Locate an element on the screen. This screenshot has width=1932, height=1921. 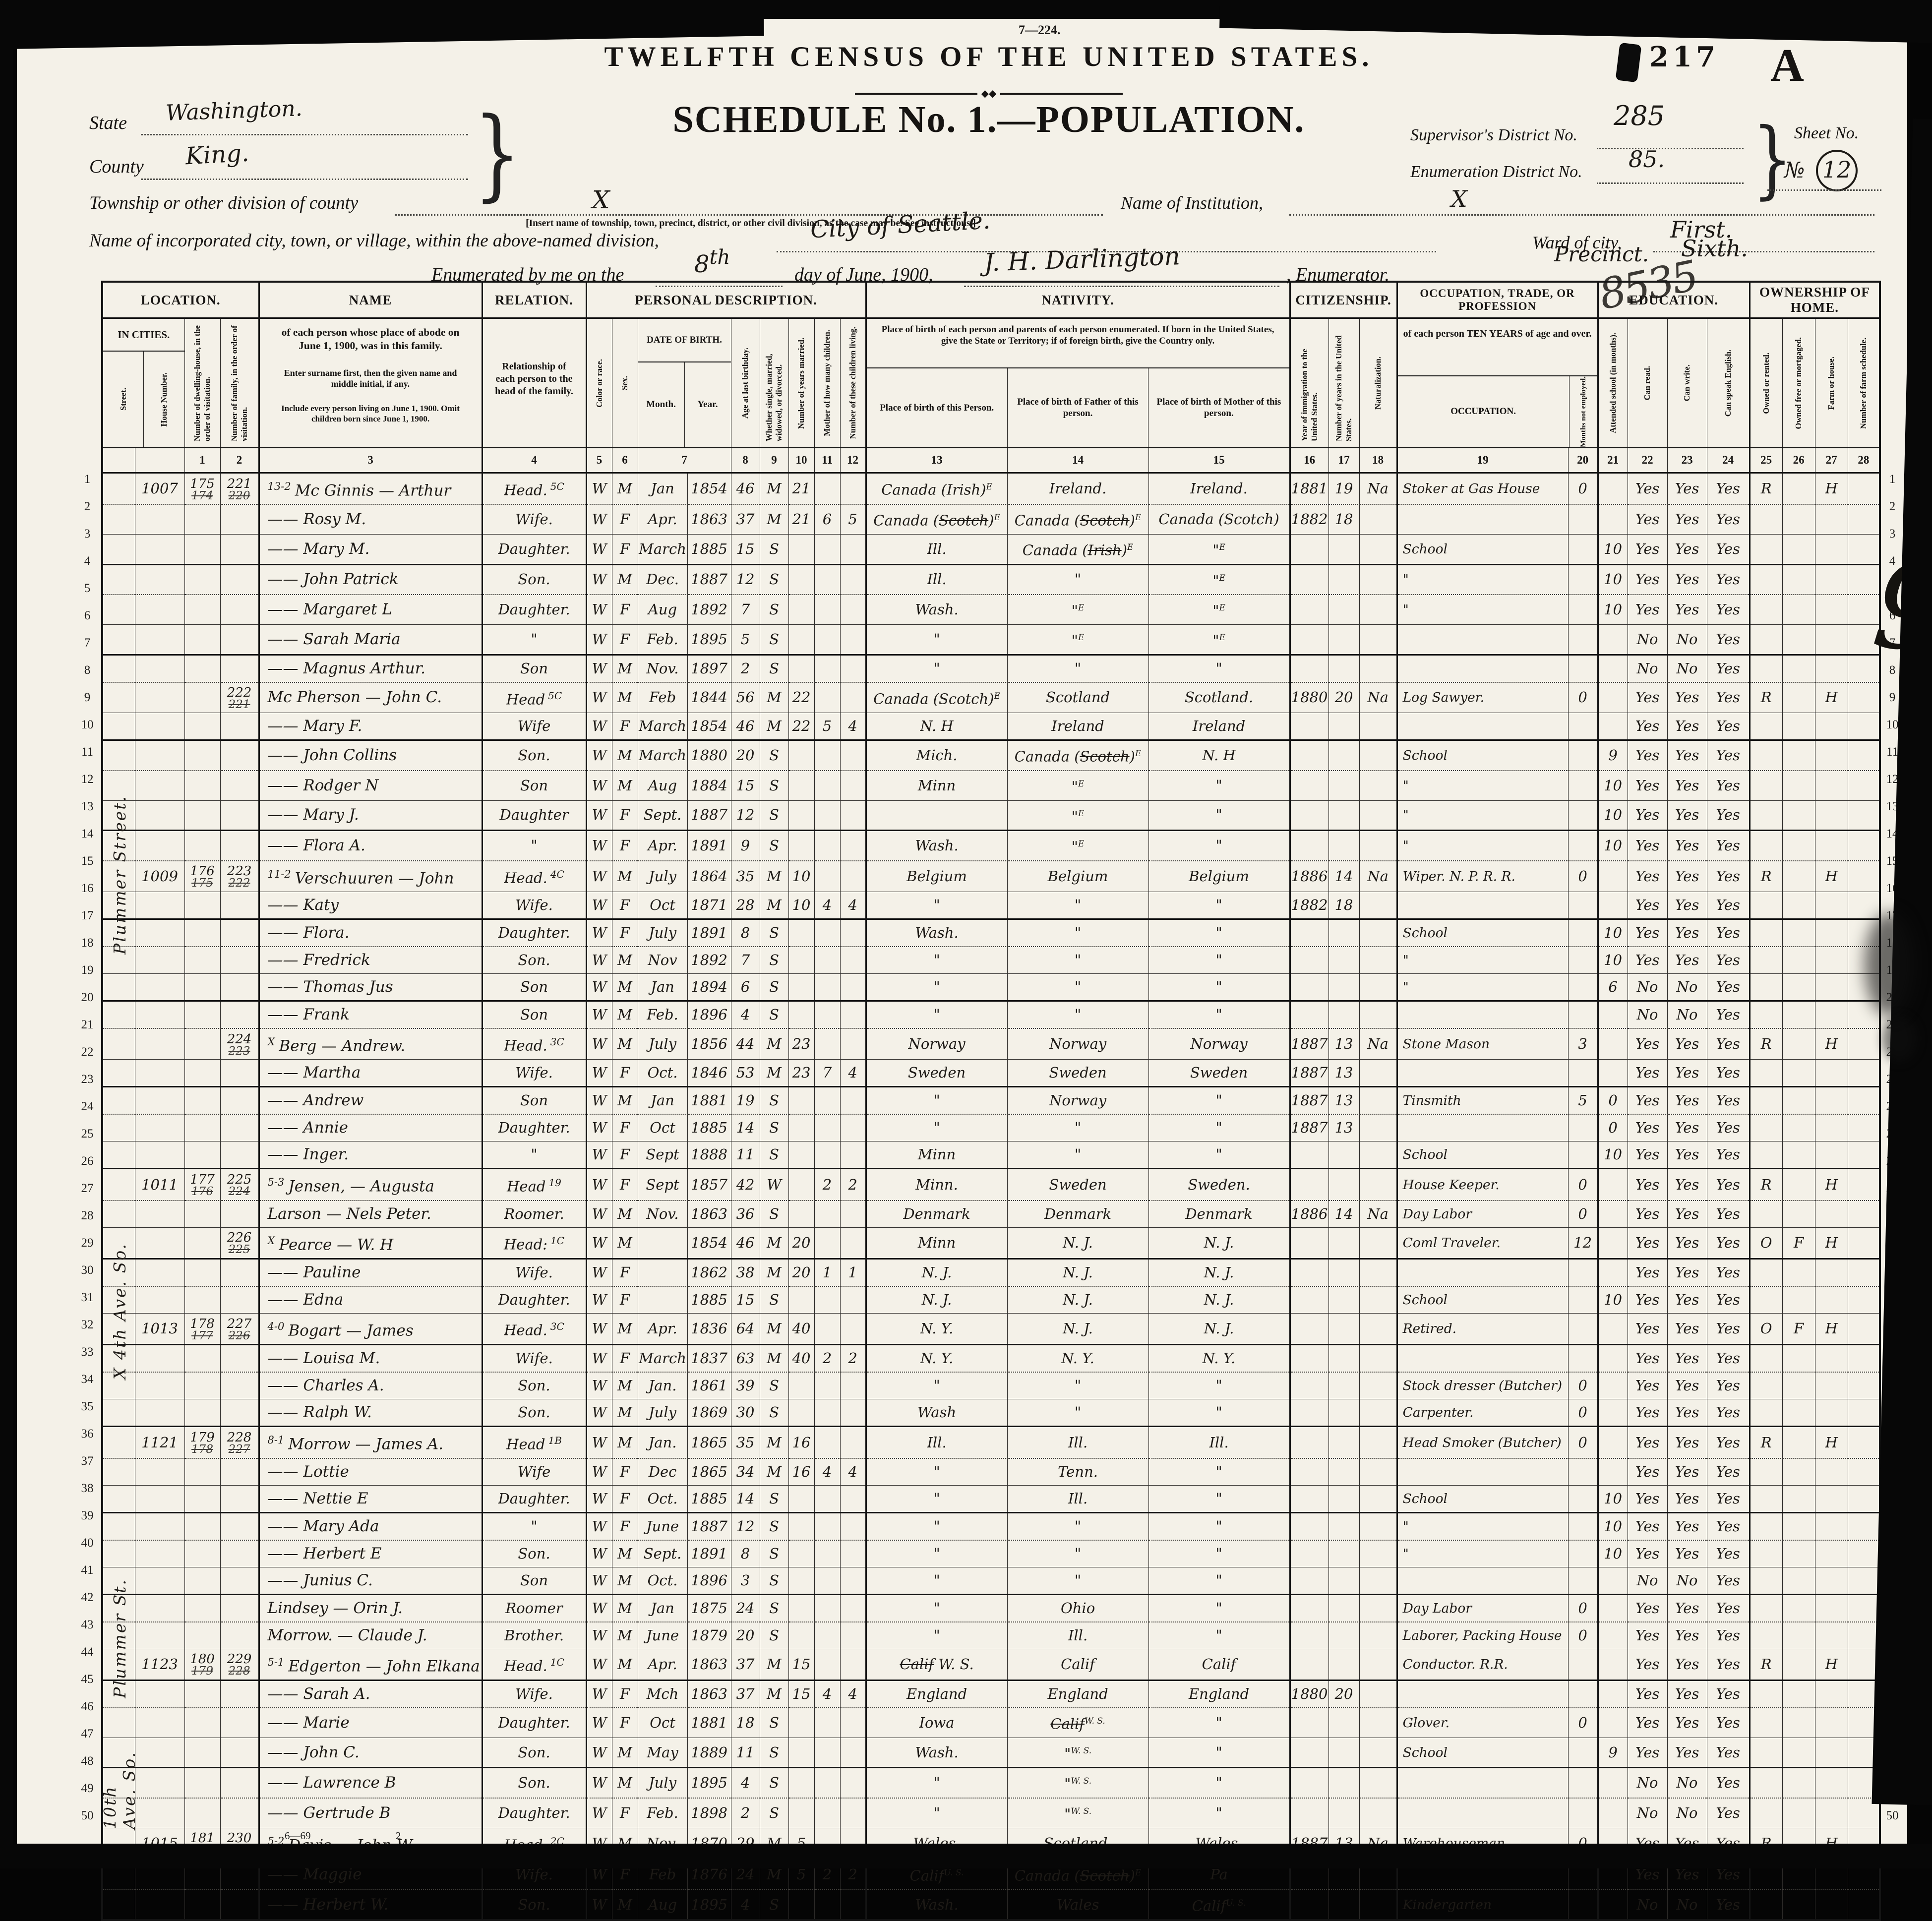
cell-pm: " is located at coordinates (1219, 785).